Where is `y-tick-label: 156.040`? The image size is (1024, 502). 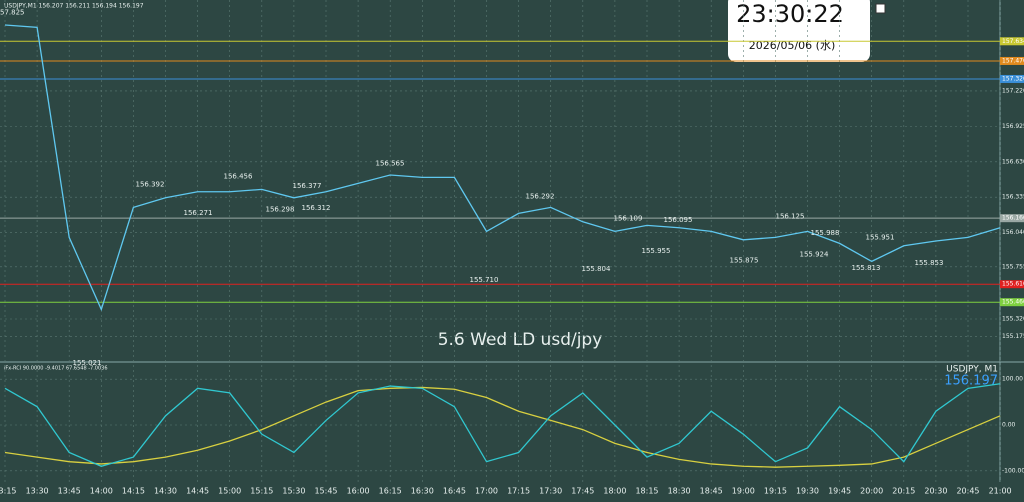
y-tick-label: 156.040 is located at coordinates (1013, 232).